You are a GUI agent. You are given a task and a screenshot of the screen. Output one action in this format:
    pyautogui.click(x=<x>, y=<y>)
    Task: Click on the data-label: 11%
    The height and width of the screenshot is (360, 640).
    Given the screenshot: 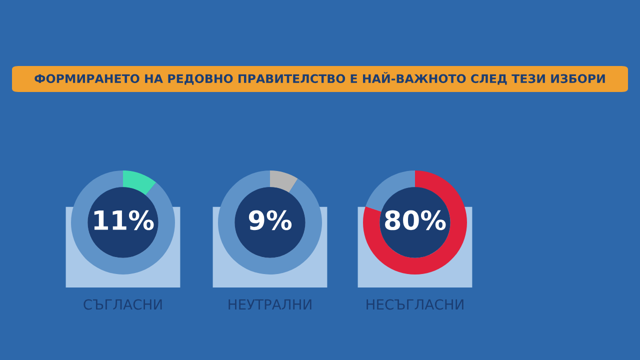 What is the action you would take?
    pyautogui.click(x=124, y=220)
    